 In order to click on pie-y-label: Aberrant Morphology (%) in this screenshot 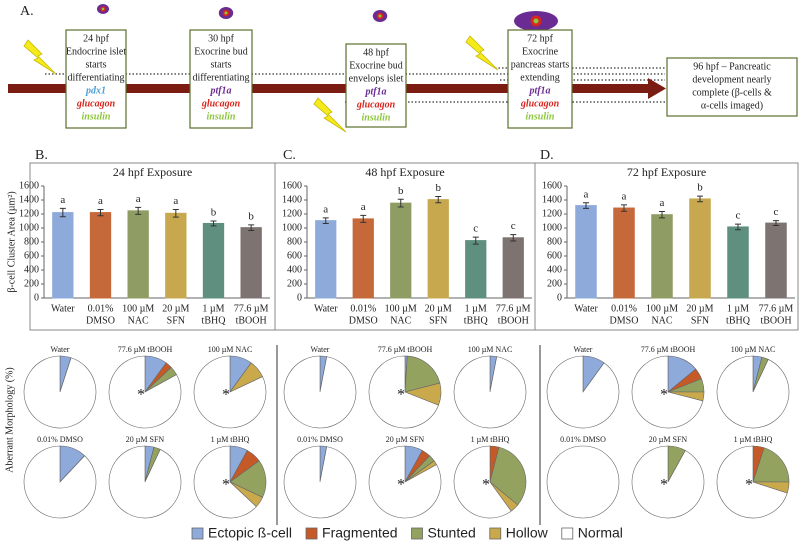, I will do `click(9, 420)`.